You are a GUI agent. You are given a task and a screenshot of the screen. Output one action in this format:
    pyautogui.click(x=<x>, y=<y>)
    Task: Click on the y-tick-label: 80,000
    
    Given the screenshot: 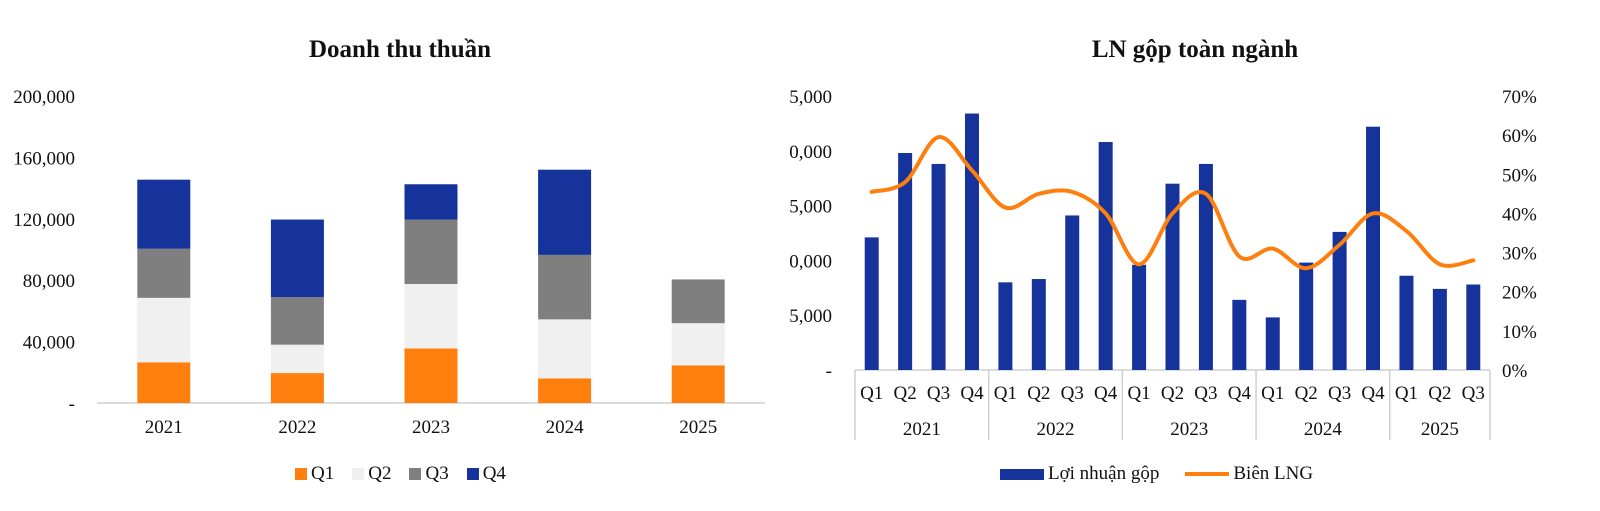 What is the action you would take?
    pyautogui.click(x=49, y=281)
    